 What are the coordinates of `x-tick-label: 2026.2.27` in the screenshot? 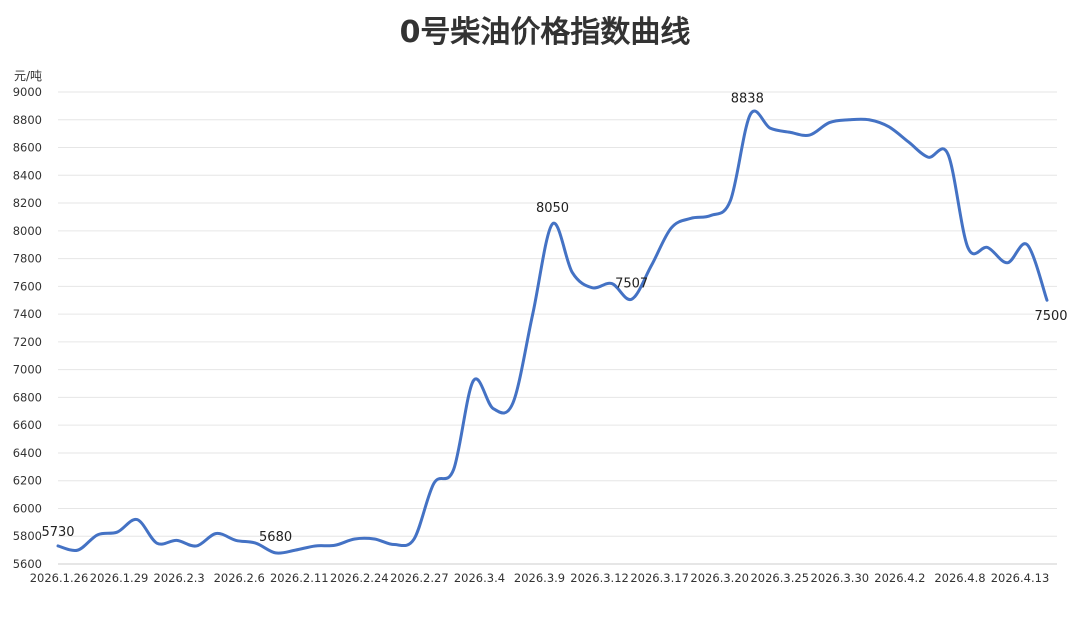 It's located at (419, 578).